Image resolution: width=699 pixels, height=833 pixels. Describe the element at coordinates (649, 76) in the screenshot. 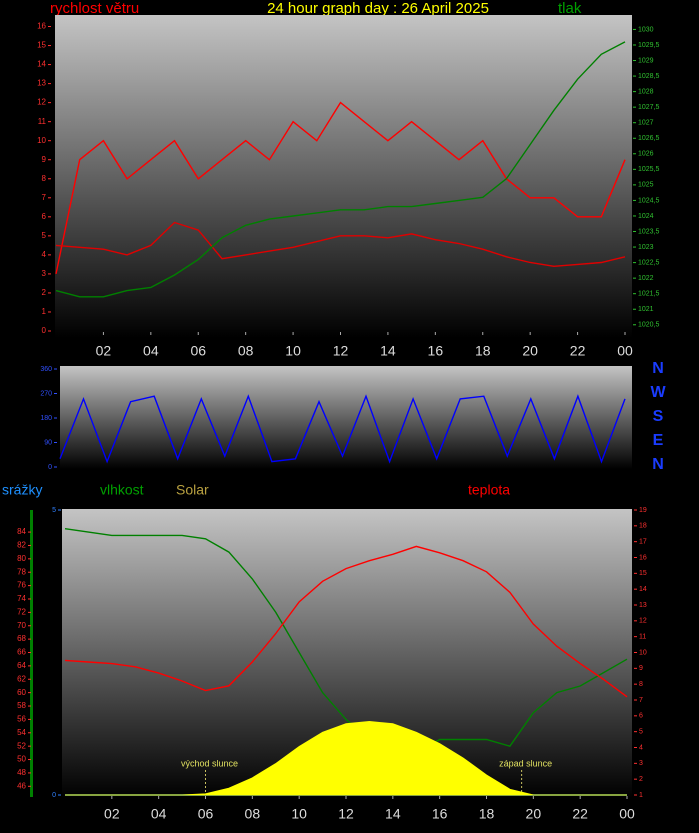

I see `y2-tick-label: 1028,5` at that location.